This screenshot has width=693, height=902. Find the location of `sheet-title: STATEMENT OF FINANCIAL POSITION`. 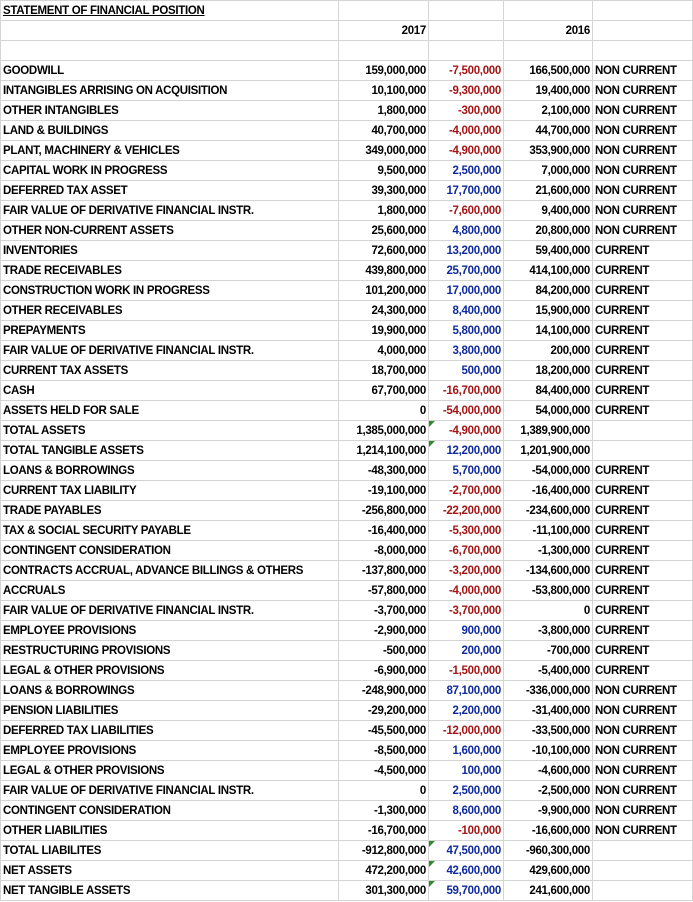

sheet-title: STATEMENT OF FINANCIAL POSITION is located at coordinates (169, 10).